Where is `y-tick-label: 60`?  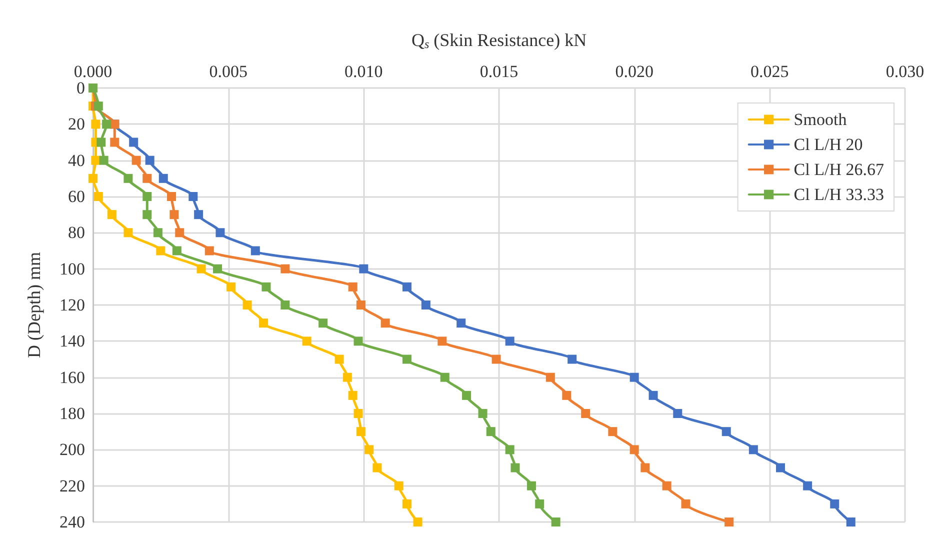
y-tick-label: 60 is located at coordinates (76, 196).